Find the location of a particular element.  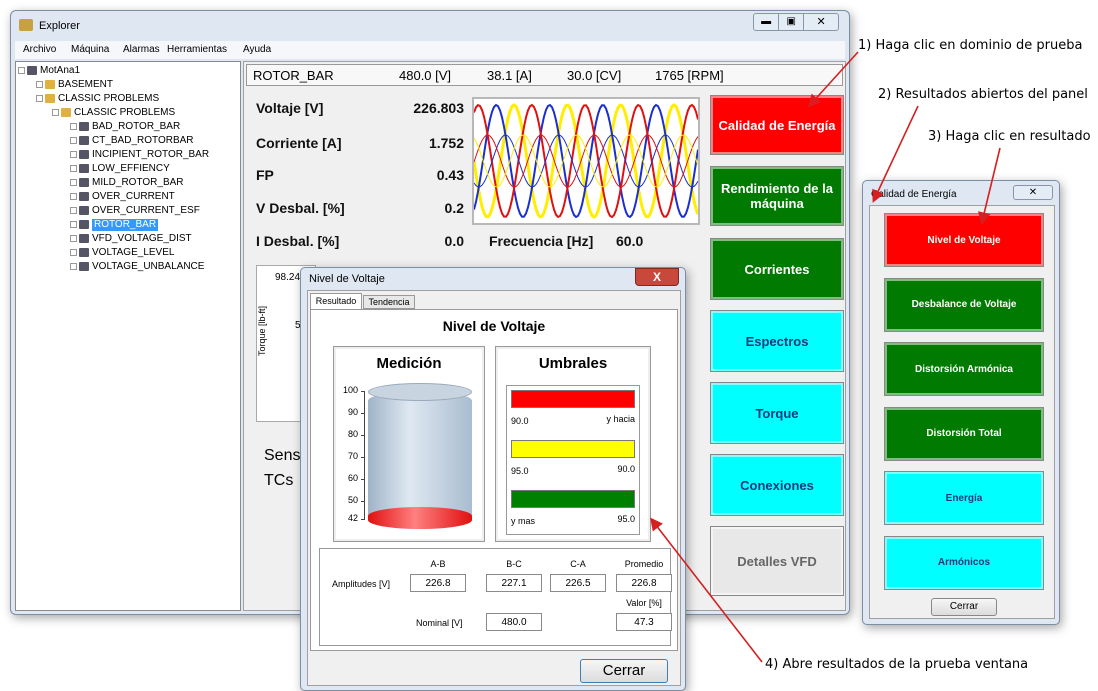

tree-item: BAD_ROTOR_BAR is located at coordinates (136, 126).